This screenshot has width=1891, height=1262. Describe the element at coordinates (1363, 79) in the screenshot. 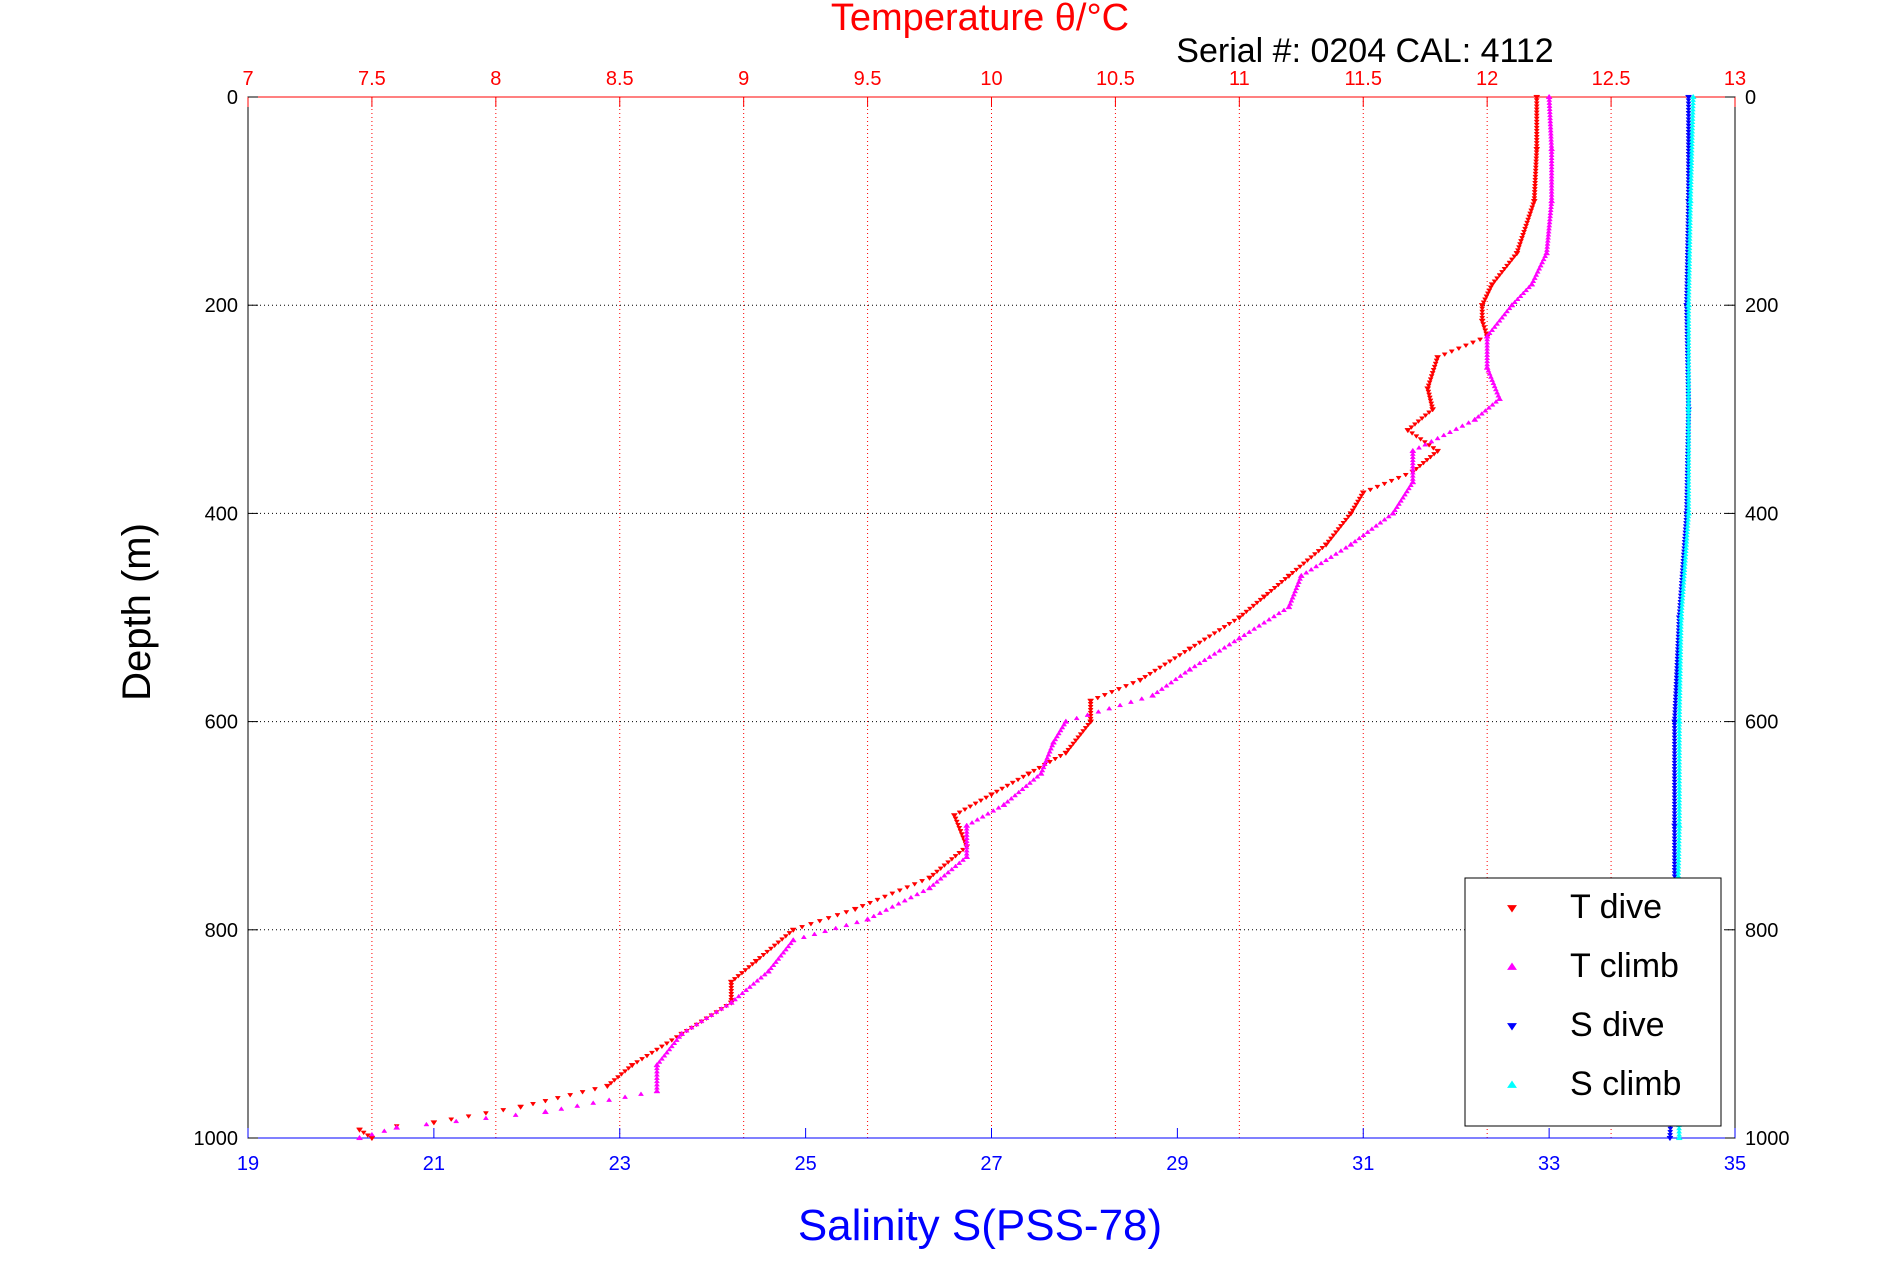

I see `temp-tick-label: 11.5` at that location.